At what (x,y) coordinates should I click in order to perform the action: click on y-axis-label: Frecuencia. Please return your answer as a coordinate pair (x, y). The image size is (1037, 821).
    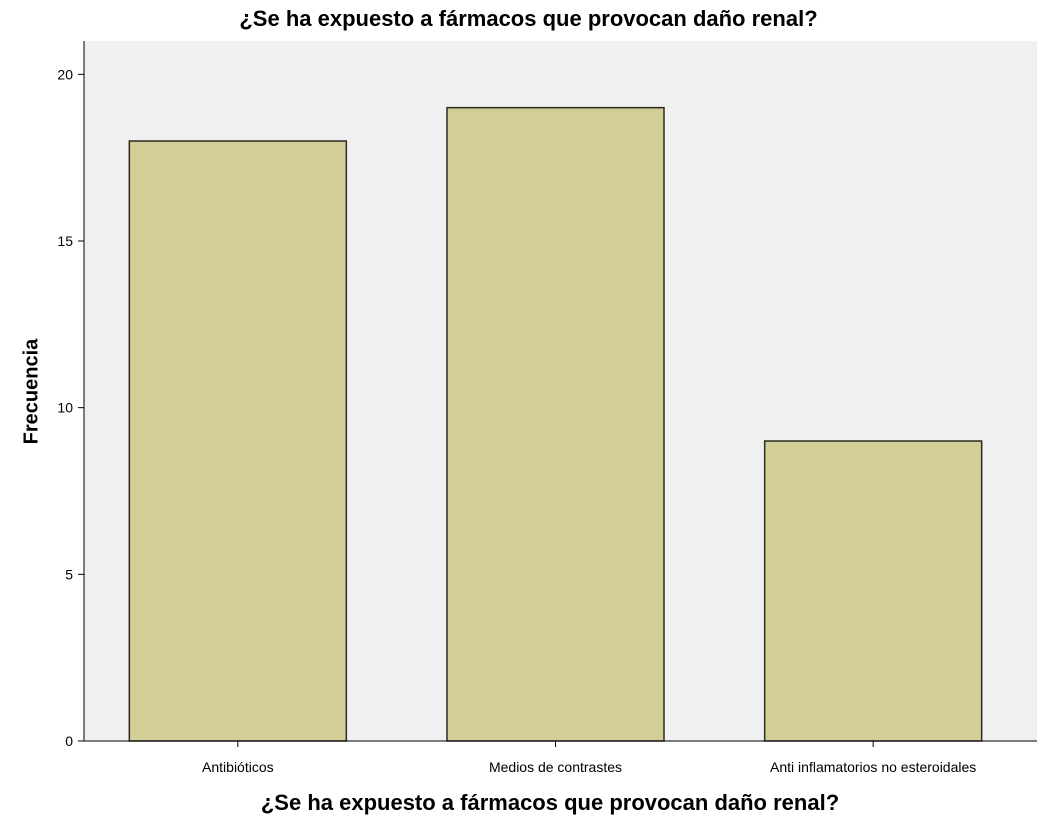
    Looking at the image, I should click on (31, 391).